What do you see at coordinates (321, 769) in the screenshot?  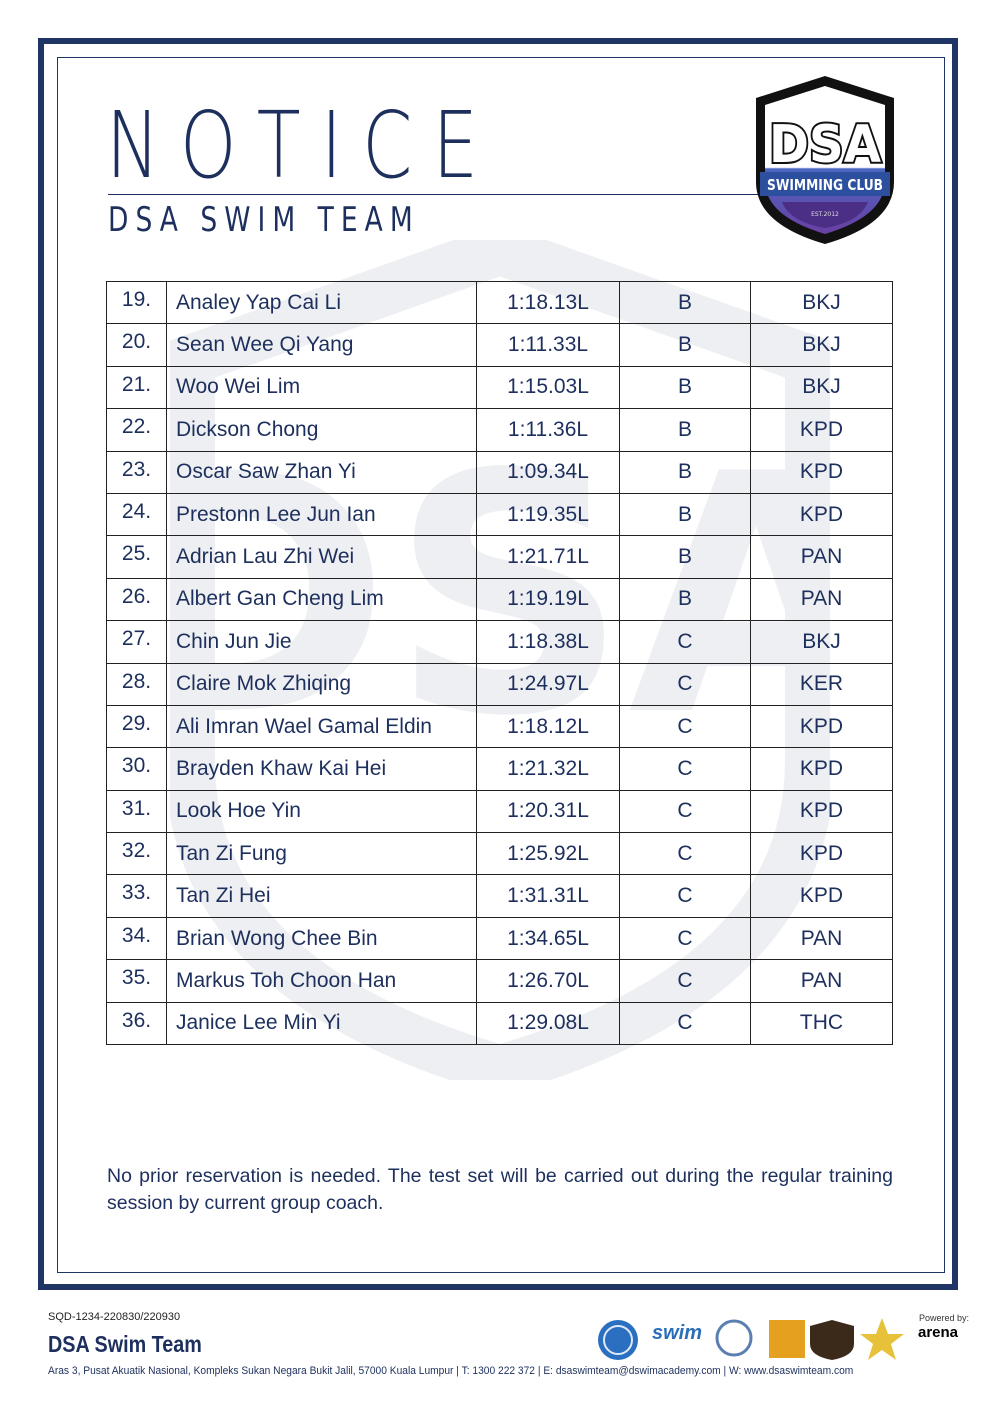 I see `swimmer-name: Brayden Khaw Kai Hei` at bounding box center [321, 769].